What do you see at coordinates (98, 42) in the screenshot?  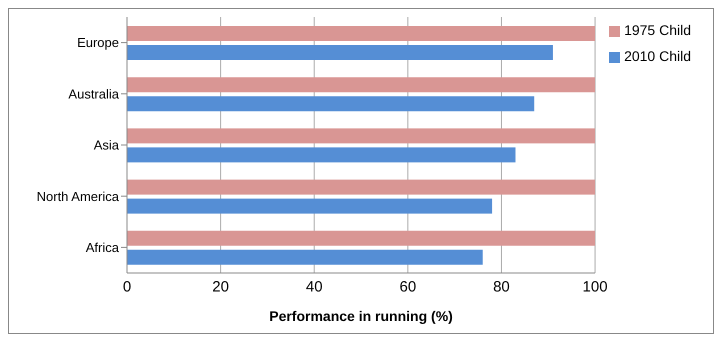 I see `y-tick-label: Europe` at bounding box center [98, 42].